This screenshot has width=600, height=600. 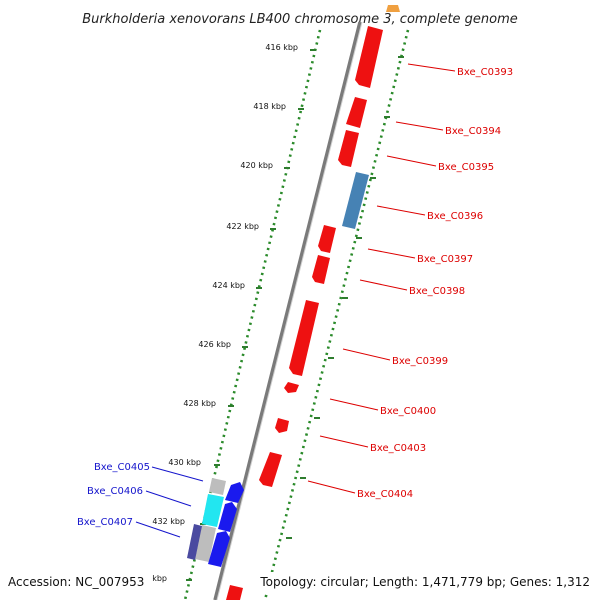 What do you see at coordinates (217, 486) in the screenshot?
I see `gene-bxe-c0405-grey` at bounding box center [217, 486].